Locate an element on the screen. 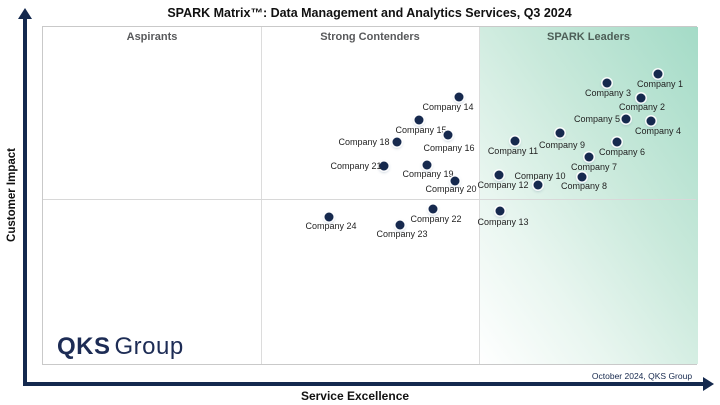 This screenshot has height=405, width=720. company-label: Company 16 is located at coordinates (449, 148).